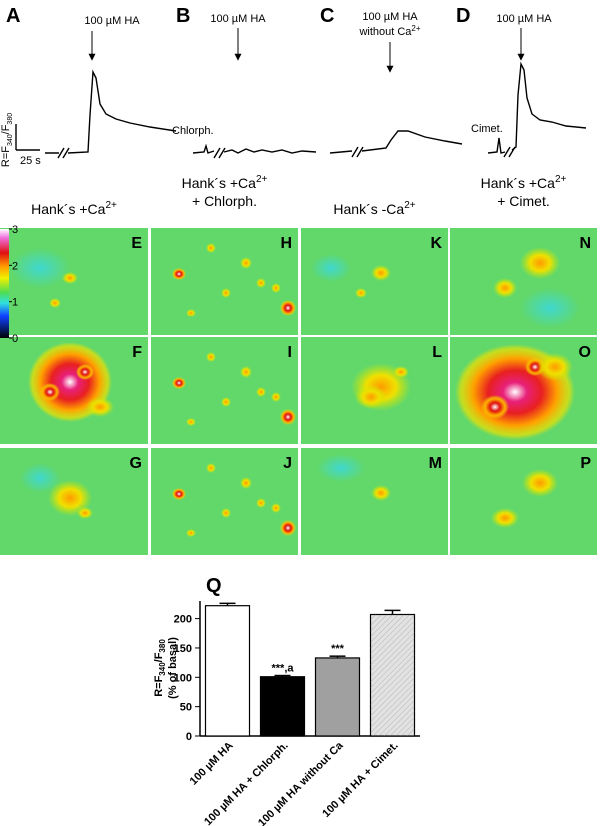  What do you see at coordinates (7, 140) in the screenshot?
I see `scale-y-label: R=F340/F380` at bounding box center [7, 140].